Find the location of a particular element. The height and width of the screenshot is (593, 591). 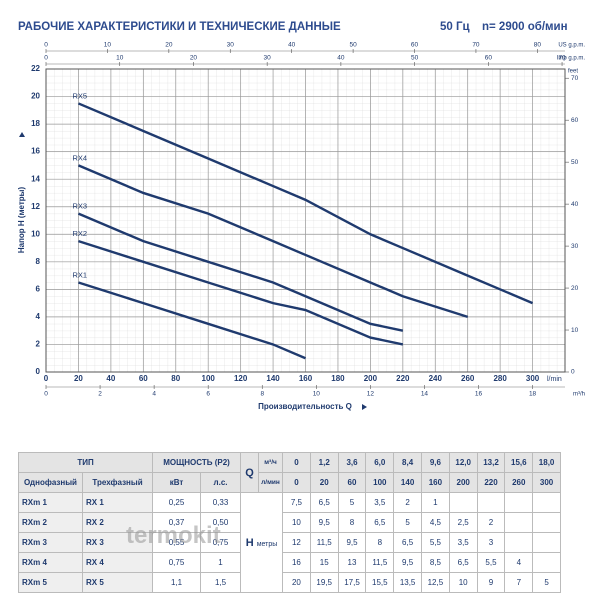

x-tick-label: 260 is located at coordinates (468, 378).